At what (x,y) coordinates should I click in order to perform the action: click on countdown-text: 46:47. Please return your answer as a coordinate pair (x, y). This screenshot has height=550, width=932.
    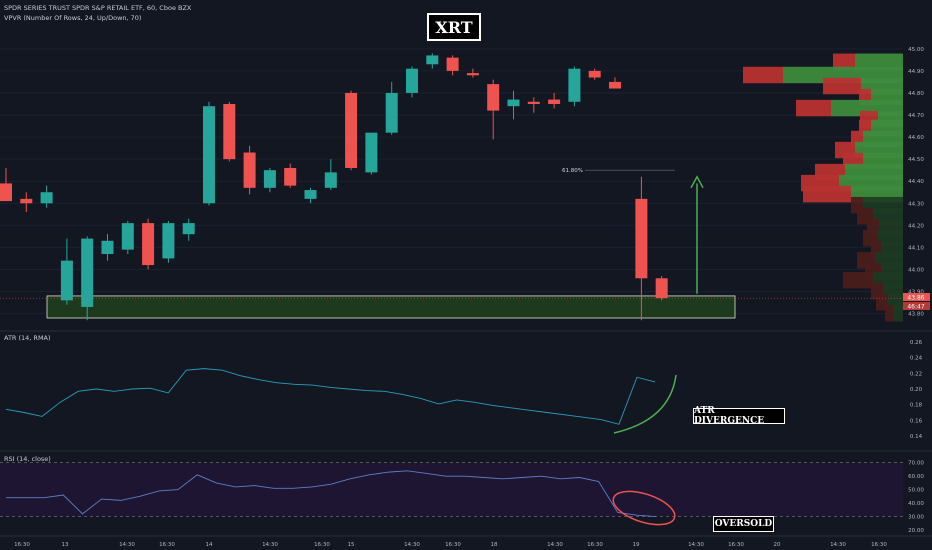
    Looking at the image, I should click on (915, 307).